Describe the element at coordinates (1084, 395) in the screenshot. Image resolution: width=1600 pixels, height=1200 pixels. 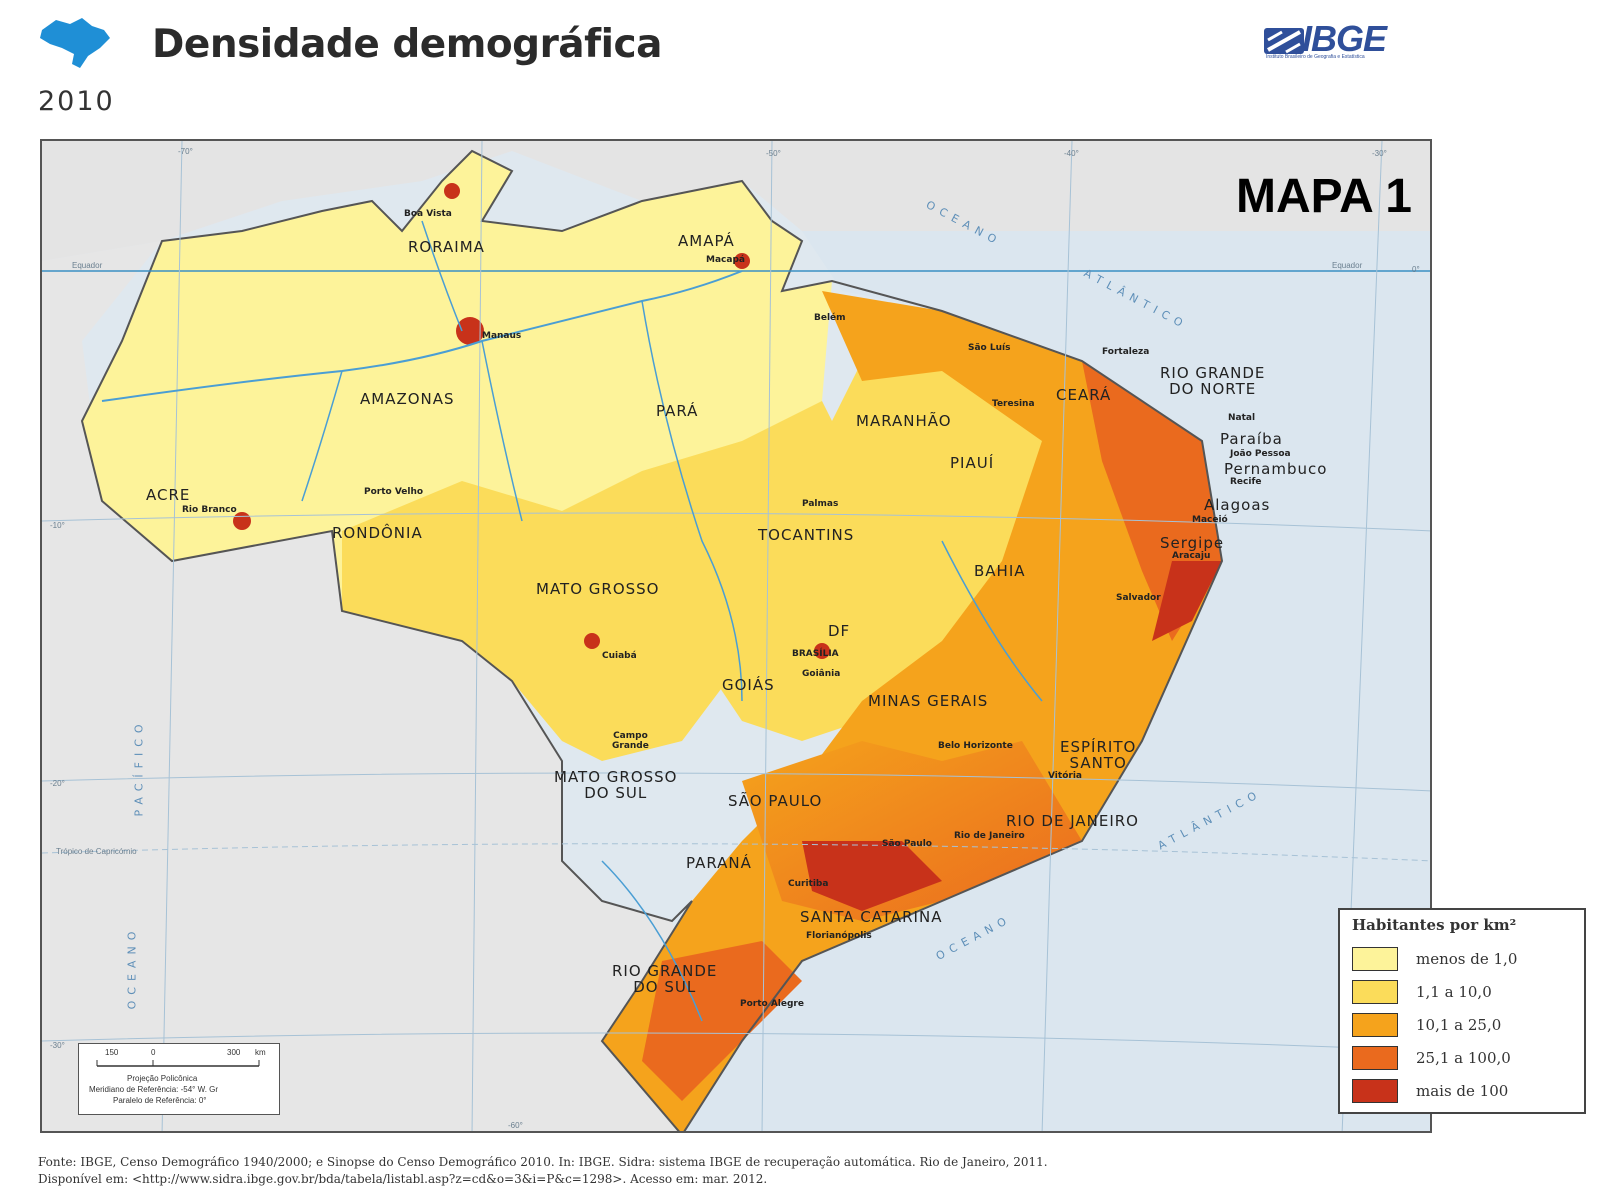
I see `state-label-ceara: CEARÁ` at that location.